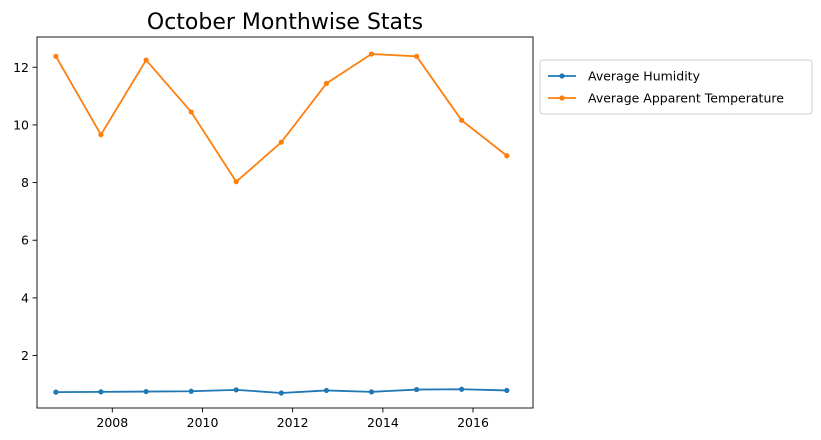  Describe the element at coordinates (21, 124) in the screenshot. I see `y-tick-label: 10` at that location.